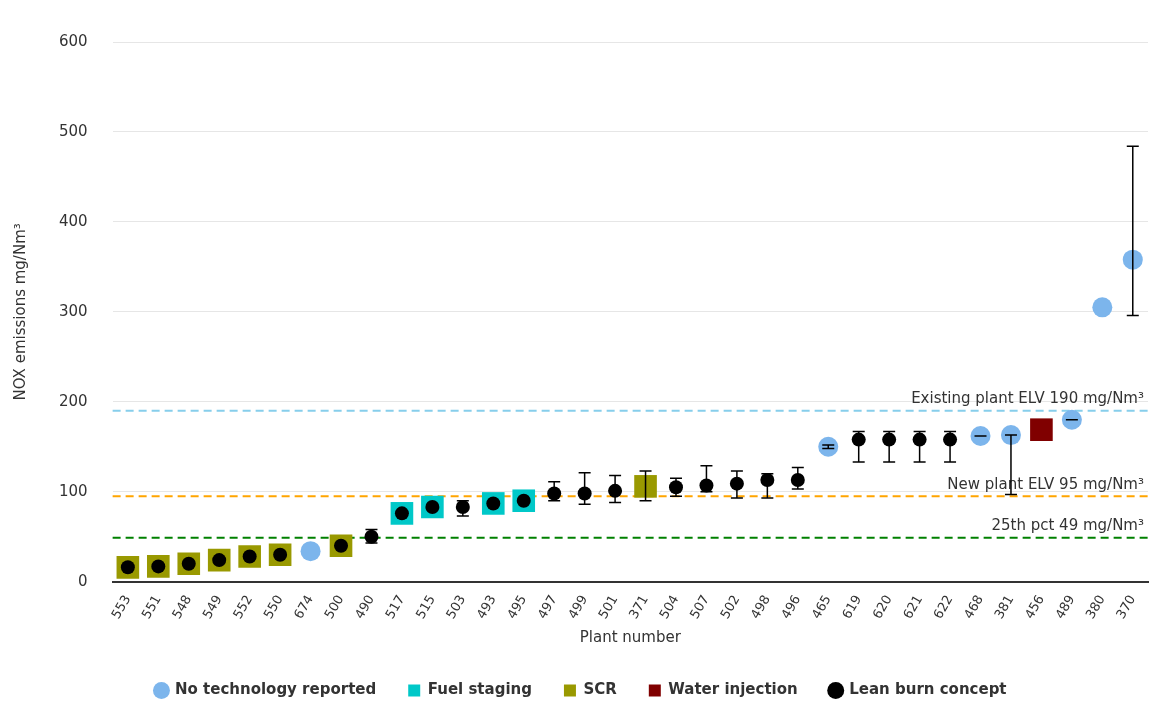 The height and width of the screenshot is (718, 1172). I want to click on legend-label: Fuel staging, so click(479, 689).